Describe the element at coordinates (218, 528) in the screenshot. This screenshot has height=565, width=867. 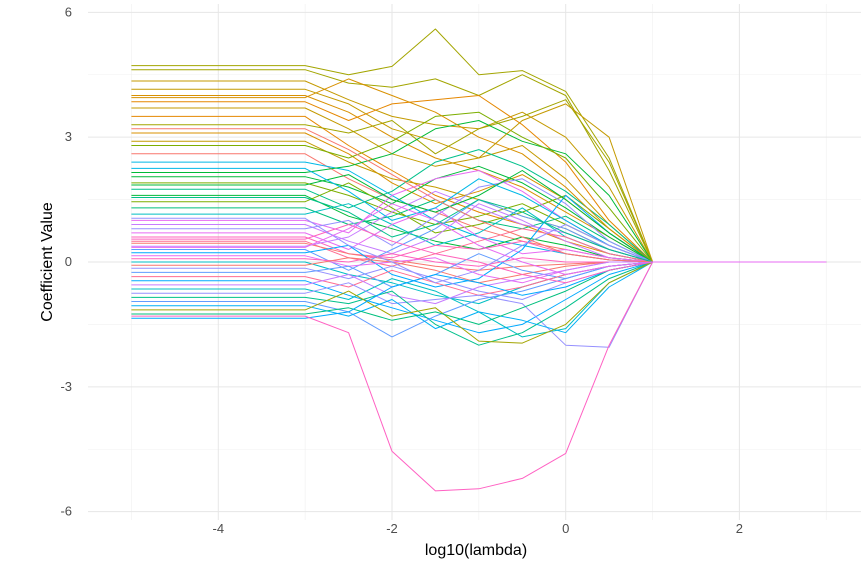
I see `x-tick-label: -4` at that location.